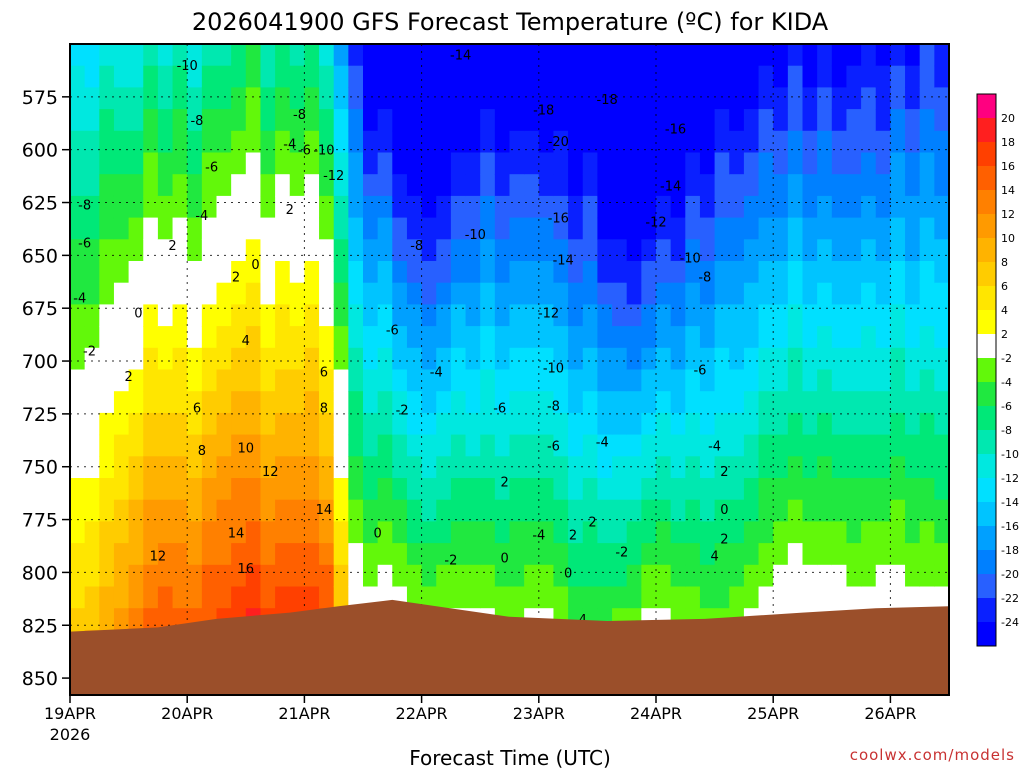 This screenshot has width=1024, height=768. Describe the element at coordinates (1010, 550) in the screenshot. I see `colorbar-label: -18` at that location.